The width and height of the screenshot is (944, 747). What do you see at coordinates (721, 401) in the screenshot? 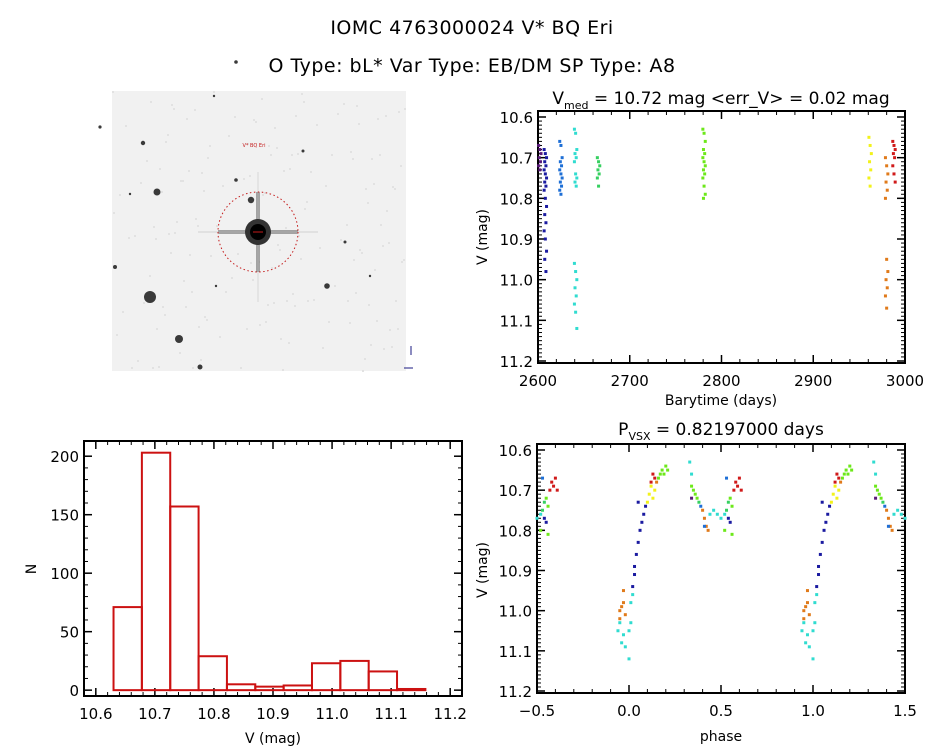
I see `lightcurve-xlabel: Barytime (days)` at bounding box center [721, 401].